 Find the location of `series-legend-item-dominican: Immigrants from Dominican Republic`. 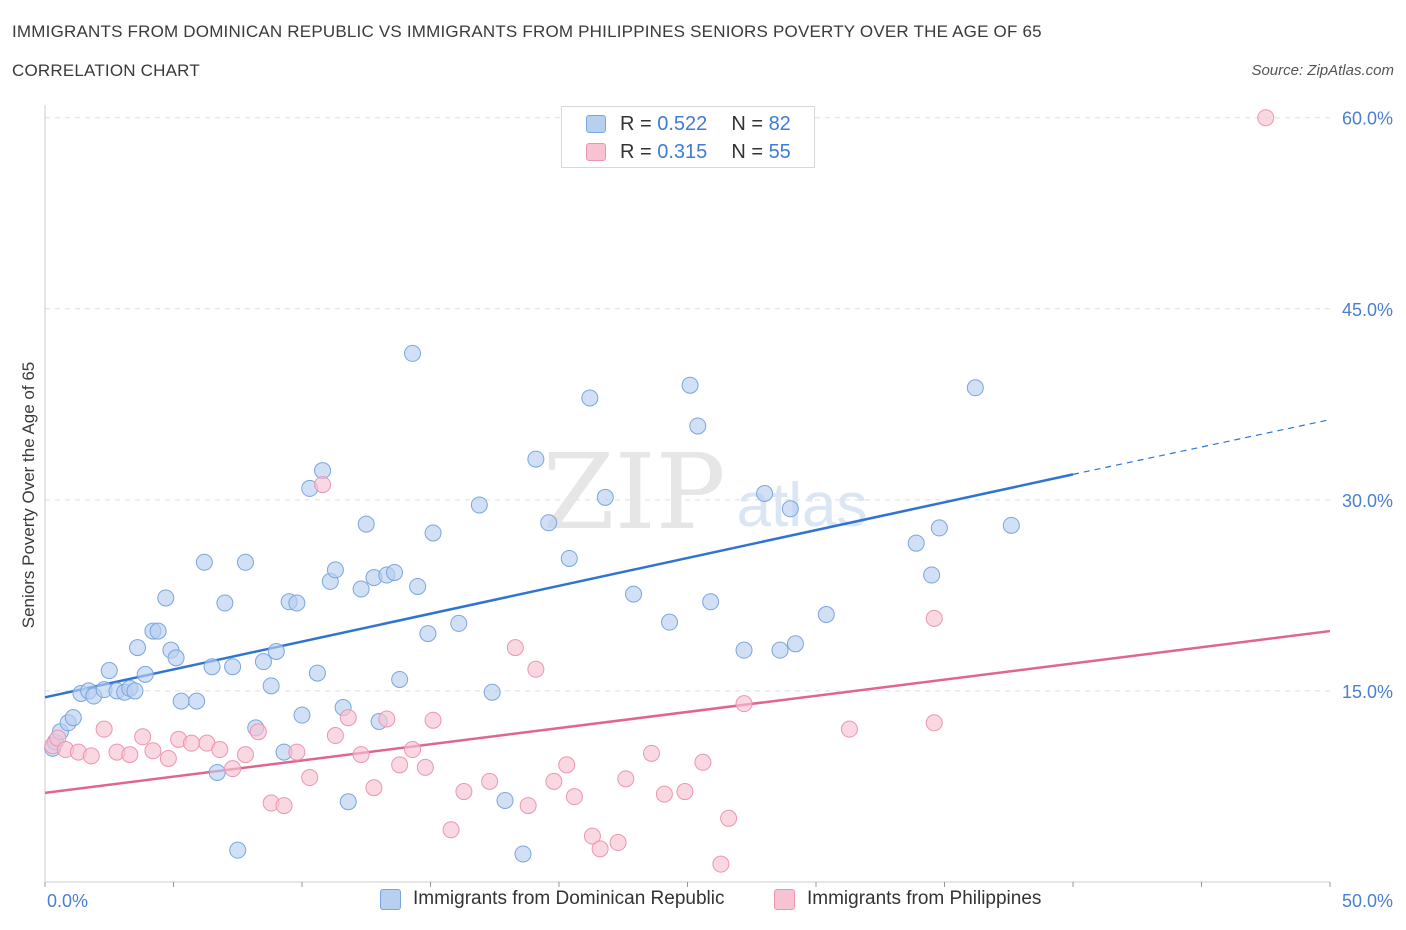

series-legend-item-dominican: Immigrants from Dominican Republic is located at coordinates (552, 899).